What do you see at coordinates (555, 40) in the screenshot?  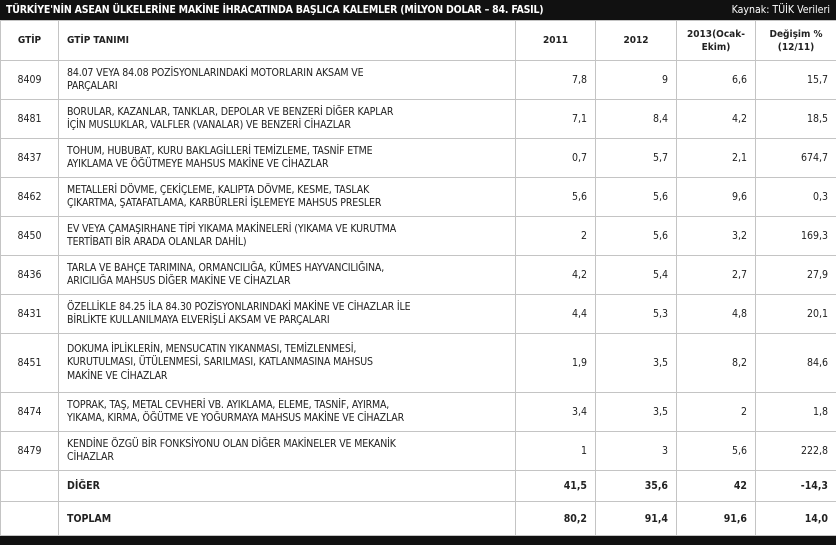 I see `column-header: 2011` at bounding box center [555, 40].